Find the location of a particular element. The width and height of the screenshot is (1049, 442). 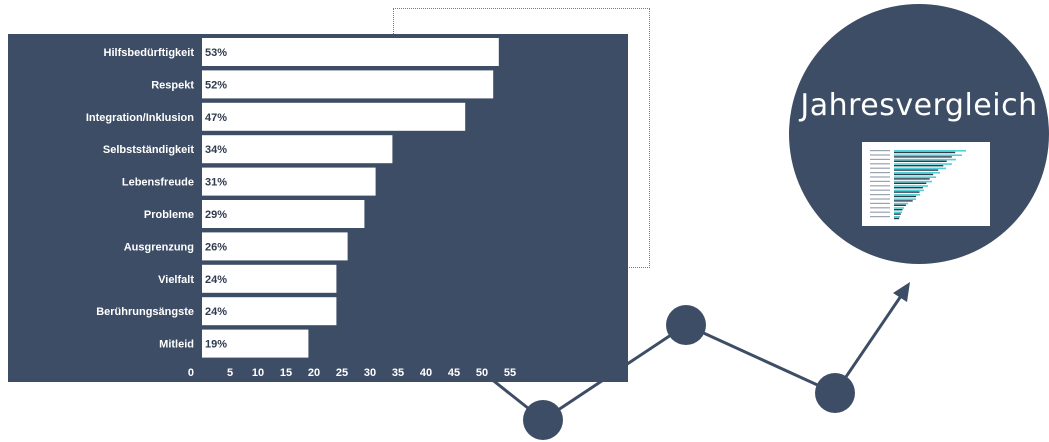

value-label: 52% is located at coordinates (216, 85).